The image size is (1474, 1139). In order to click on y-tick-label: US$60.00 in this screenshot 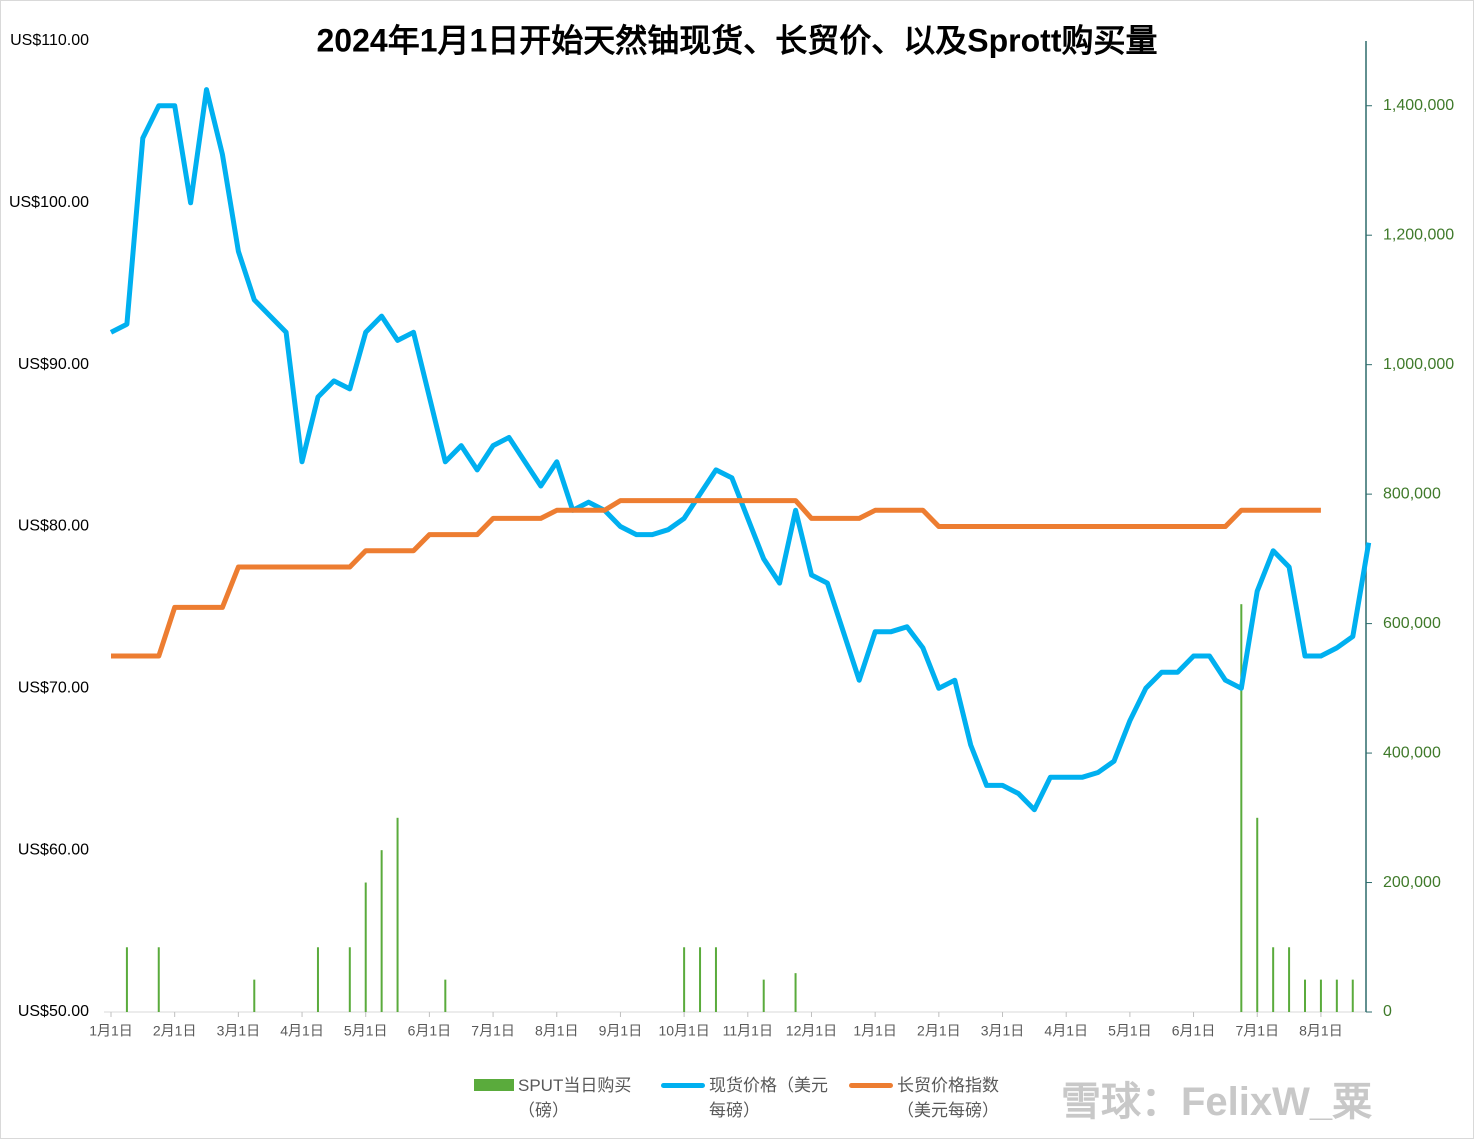, I will do `click(53, 849)`.